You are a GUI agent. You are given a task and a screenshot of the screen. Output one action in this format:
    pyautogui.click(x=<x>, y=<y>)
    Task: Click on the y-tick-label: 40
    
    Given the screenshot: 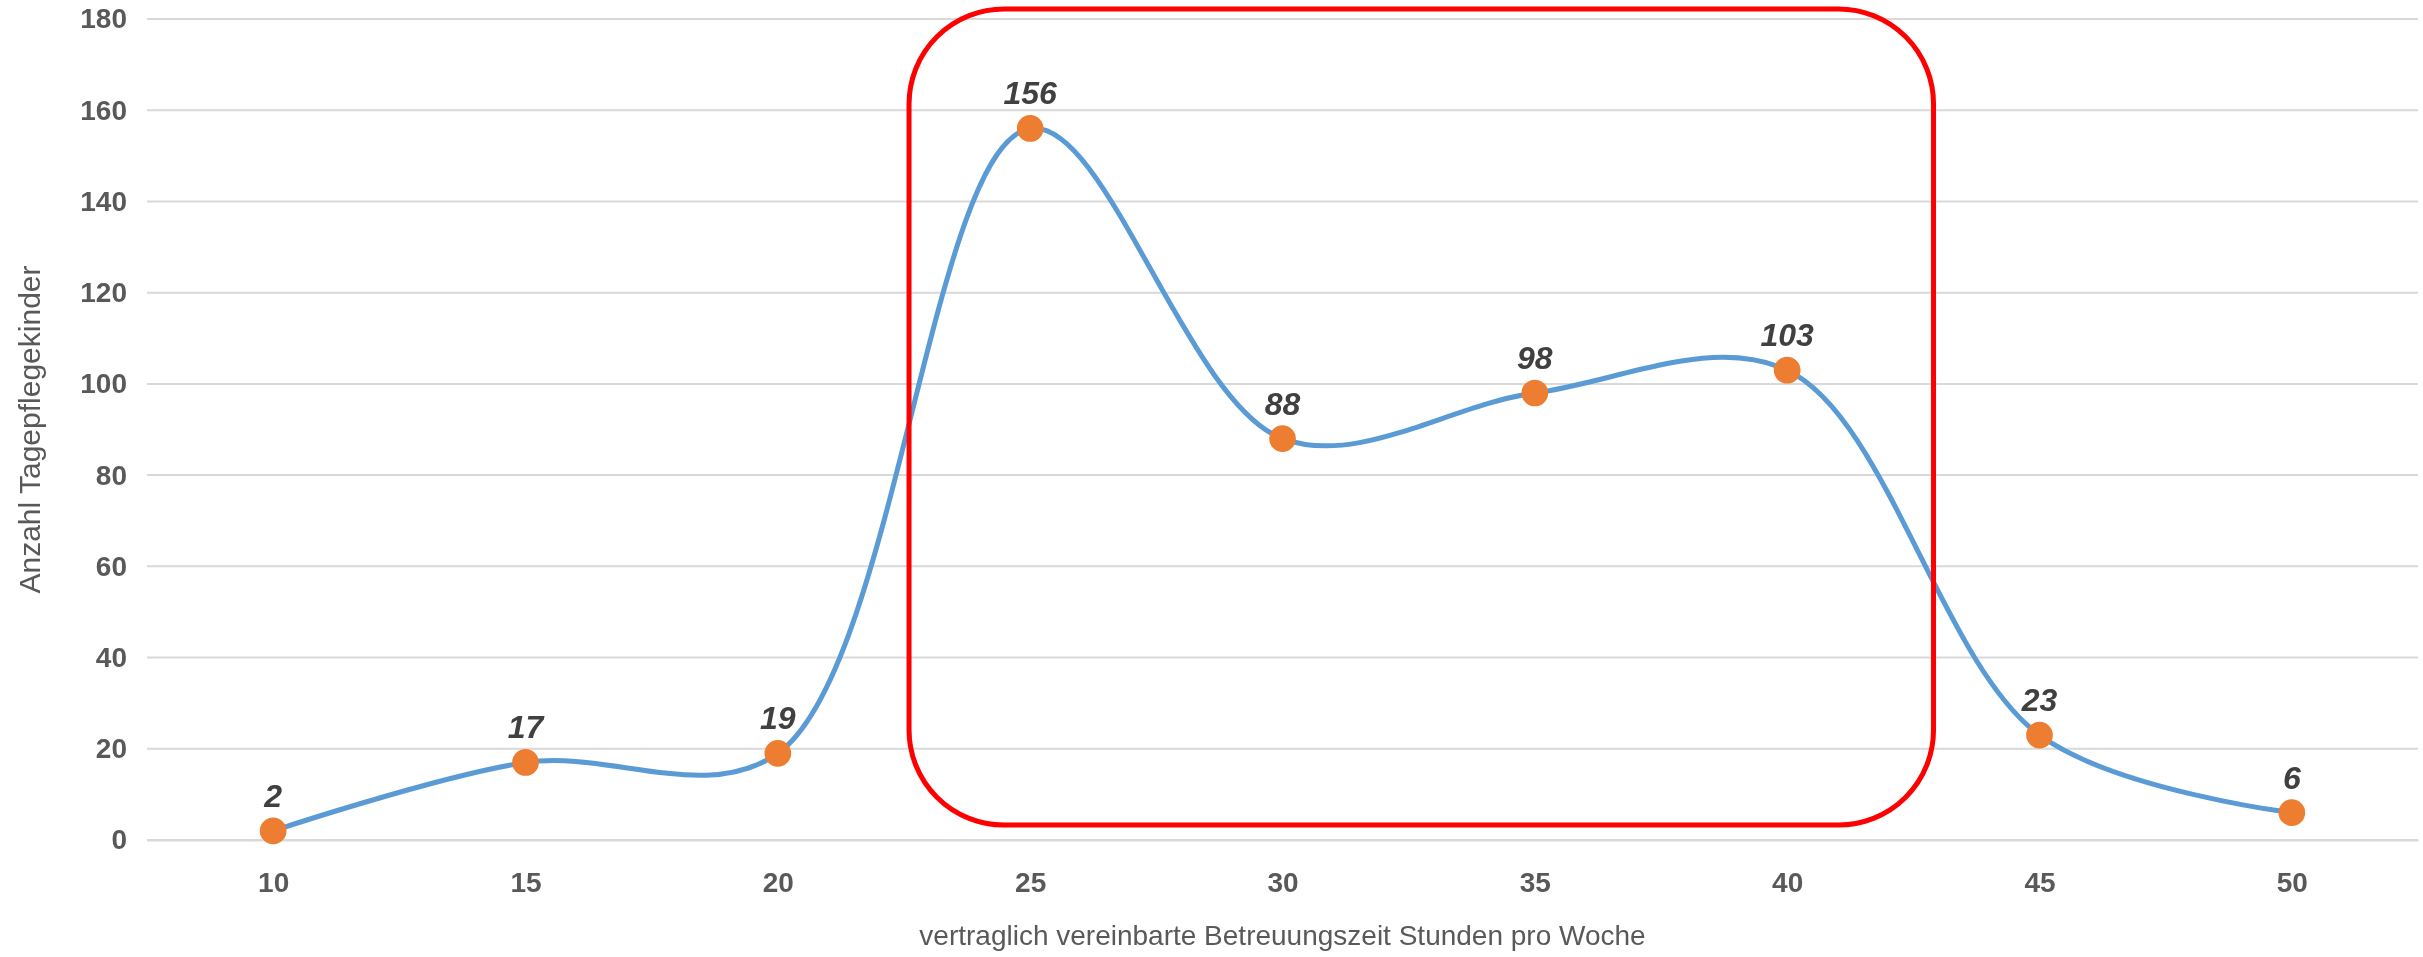 What is the action you would take?
    pyautogui.click(x=111, y=658)
    